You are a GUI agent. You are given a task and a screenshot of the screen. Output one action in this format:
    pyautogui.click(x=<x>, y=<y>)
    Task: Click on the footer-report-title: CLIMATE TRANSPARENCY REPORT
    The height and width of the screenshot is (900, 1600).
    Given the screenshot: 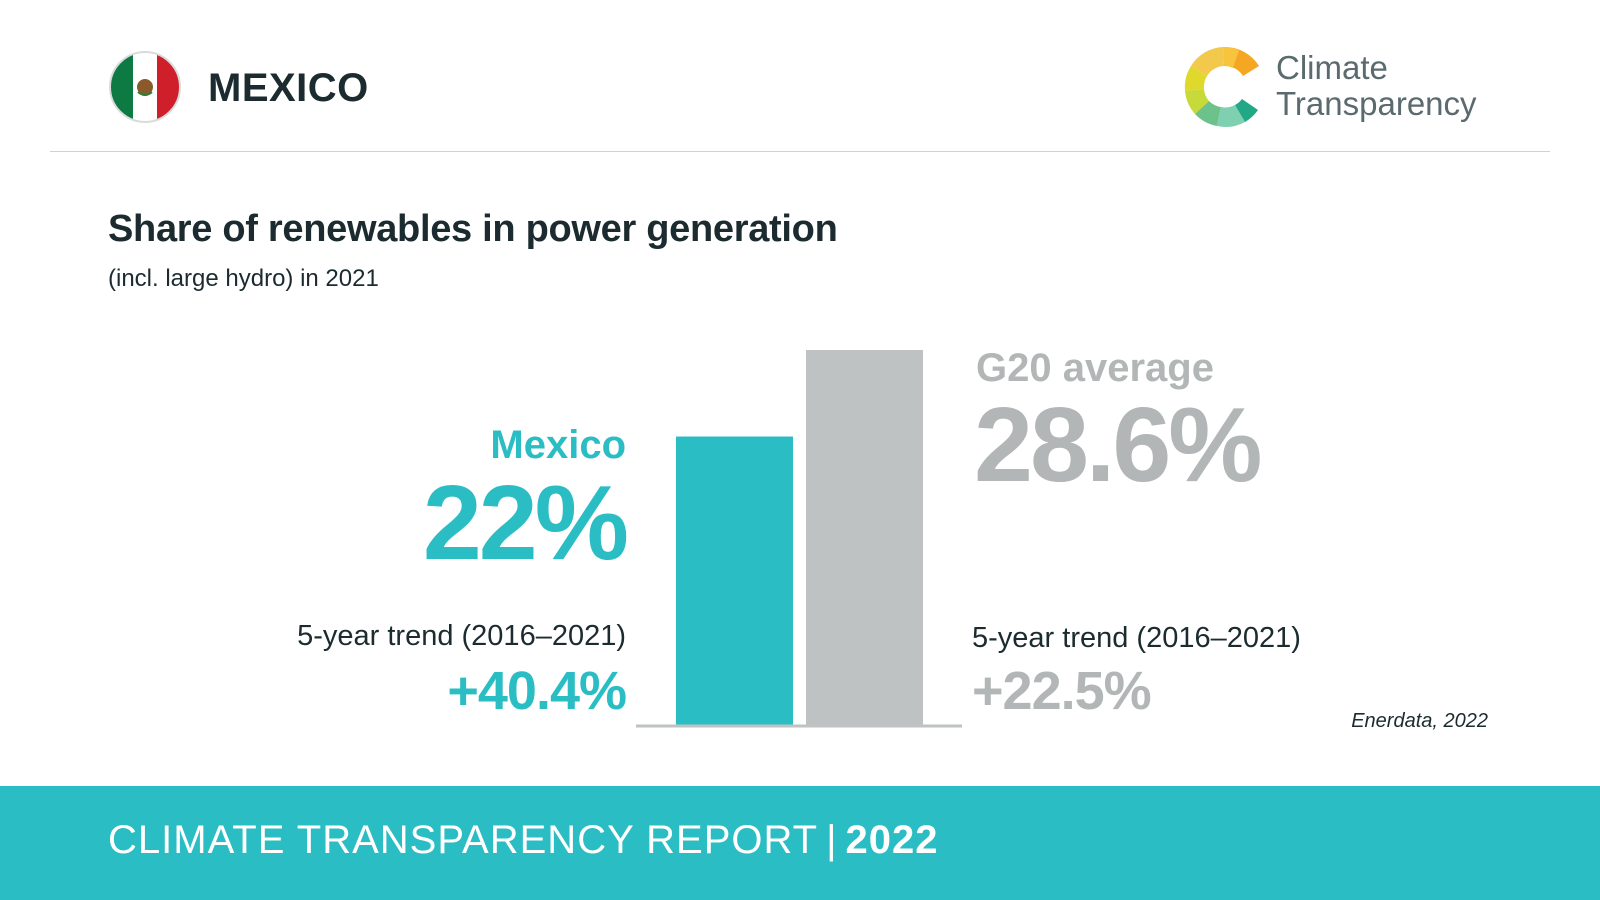 What is the action you would take?
    pyautogui.click(x=463, y=840)
    